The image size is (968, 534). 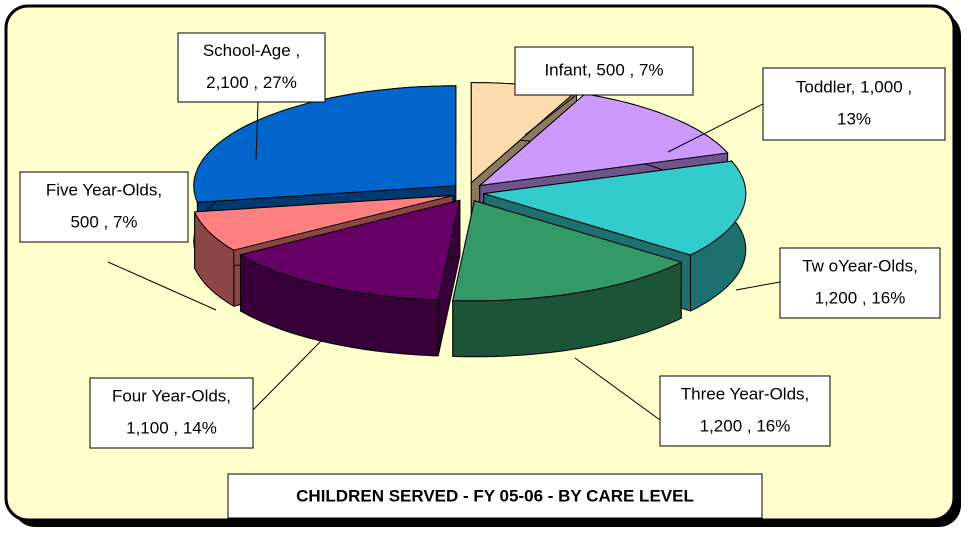 I want to click on data-label: 500 , 7%, so click(x=103, y=221).